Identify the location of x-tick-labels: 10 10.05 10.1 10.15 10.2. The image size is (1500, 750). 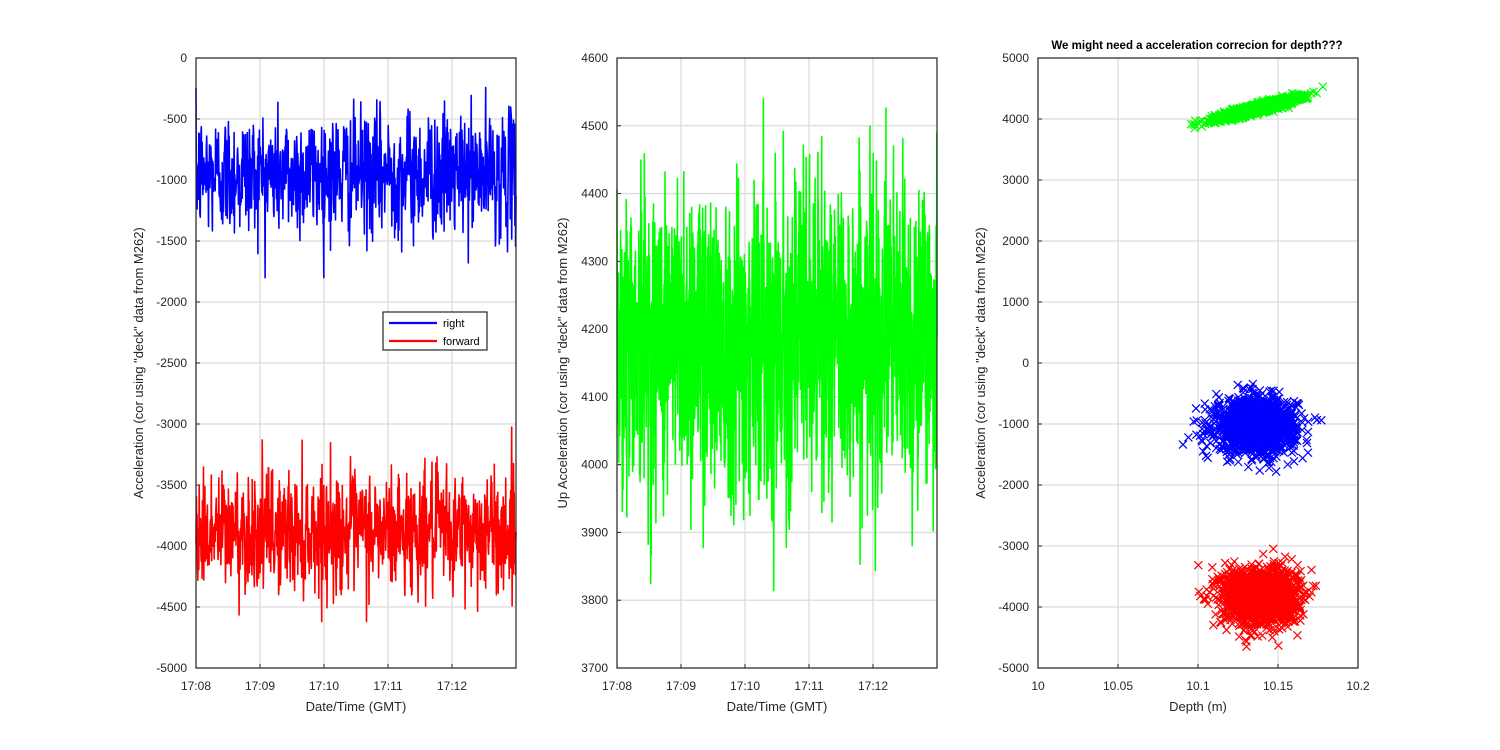
(1200, 686).